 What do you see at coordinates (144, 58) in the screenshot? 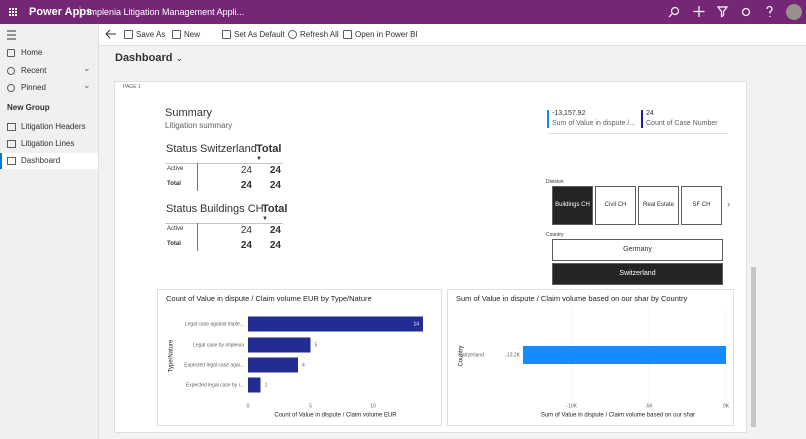
I see `page-title-text: Dashboard` at bounding box center [144, 58].